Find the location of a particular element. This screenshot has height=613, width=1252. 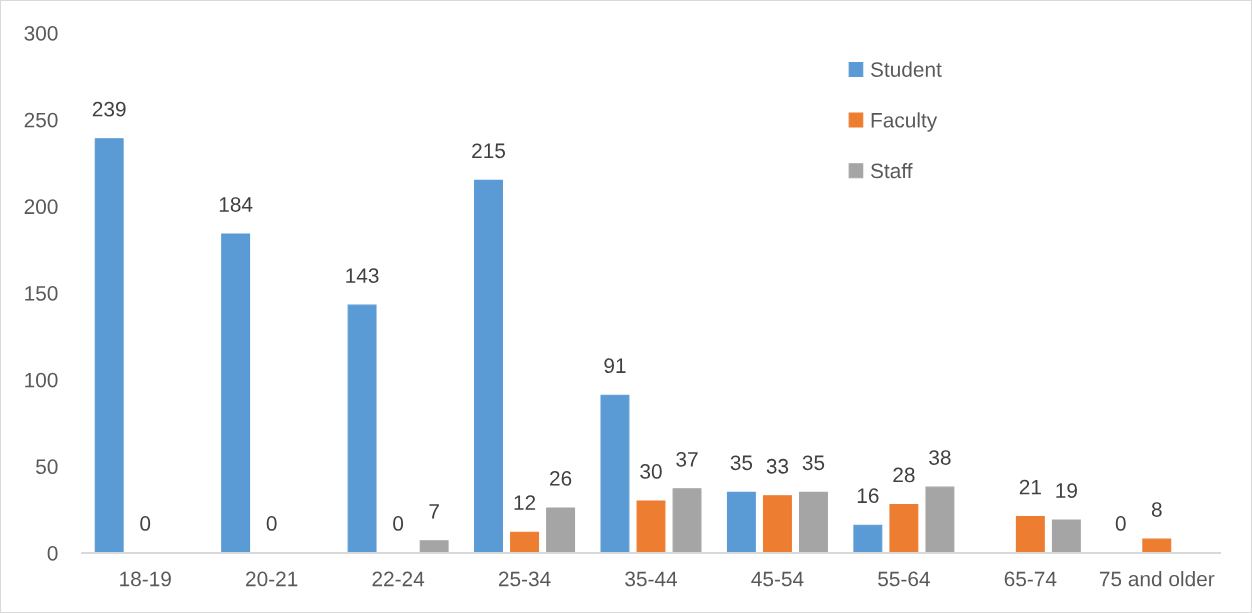

x-tick-label: 65-74 is located at coordinates (1030, 579).